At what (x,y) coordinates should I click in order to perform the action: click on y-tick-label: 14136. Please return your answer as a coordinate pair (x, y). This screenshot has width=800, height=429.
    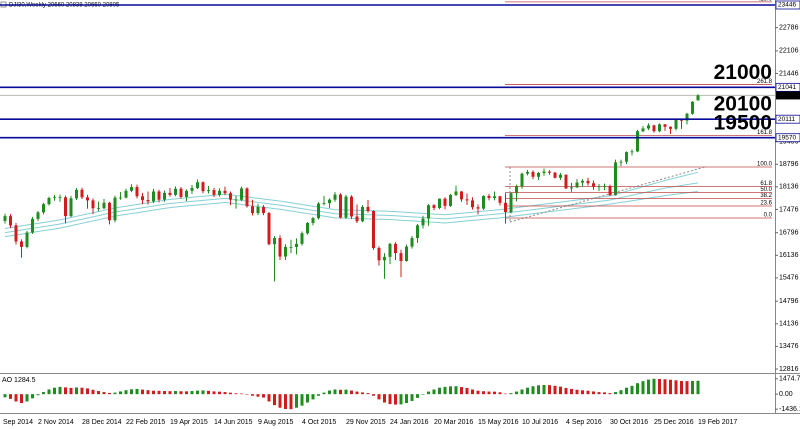
    Looking at the image, I should click on (789, 324).